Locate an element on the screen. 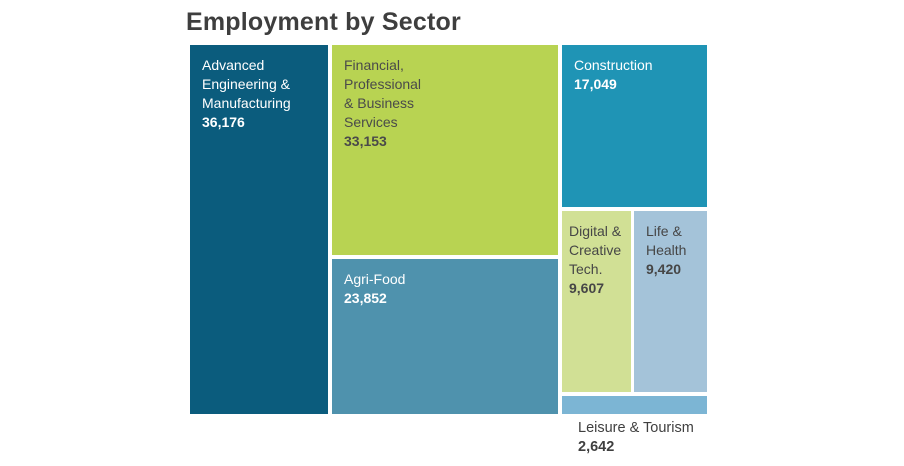 Image resolution: width=904 pixels, height=466 pixels. tile-value: 2,642 is located at coordinates (596, 447).